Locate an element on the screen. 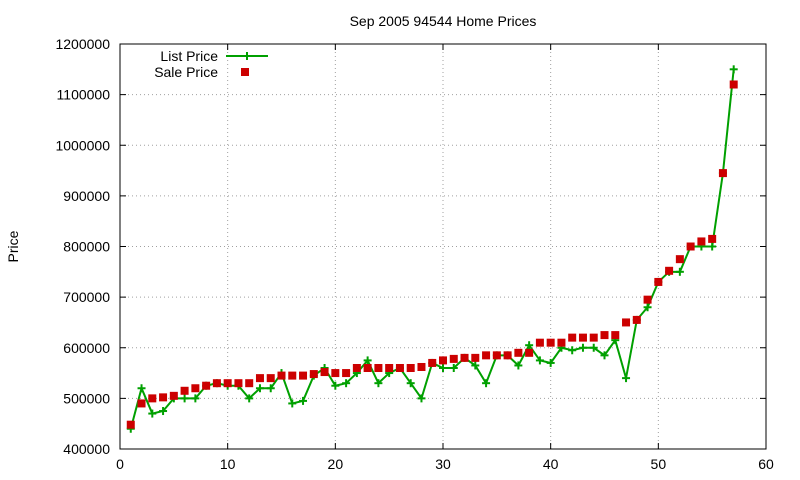 The height and width of the screenshot is (480, 800). y-tick-label: 900000 is located at coordinates (86, 196).